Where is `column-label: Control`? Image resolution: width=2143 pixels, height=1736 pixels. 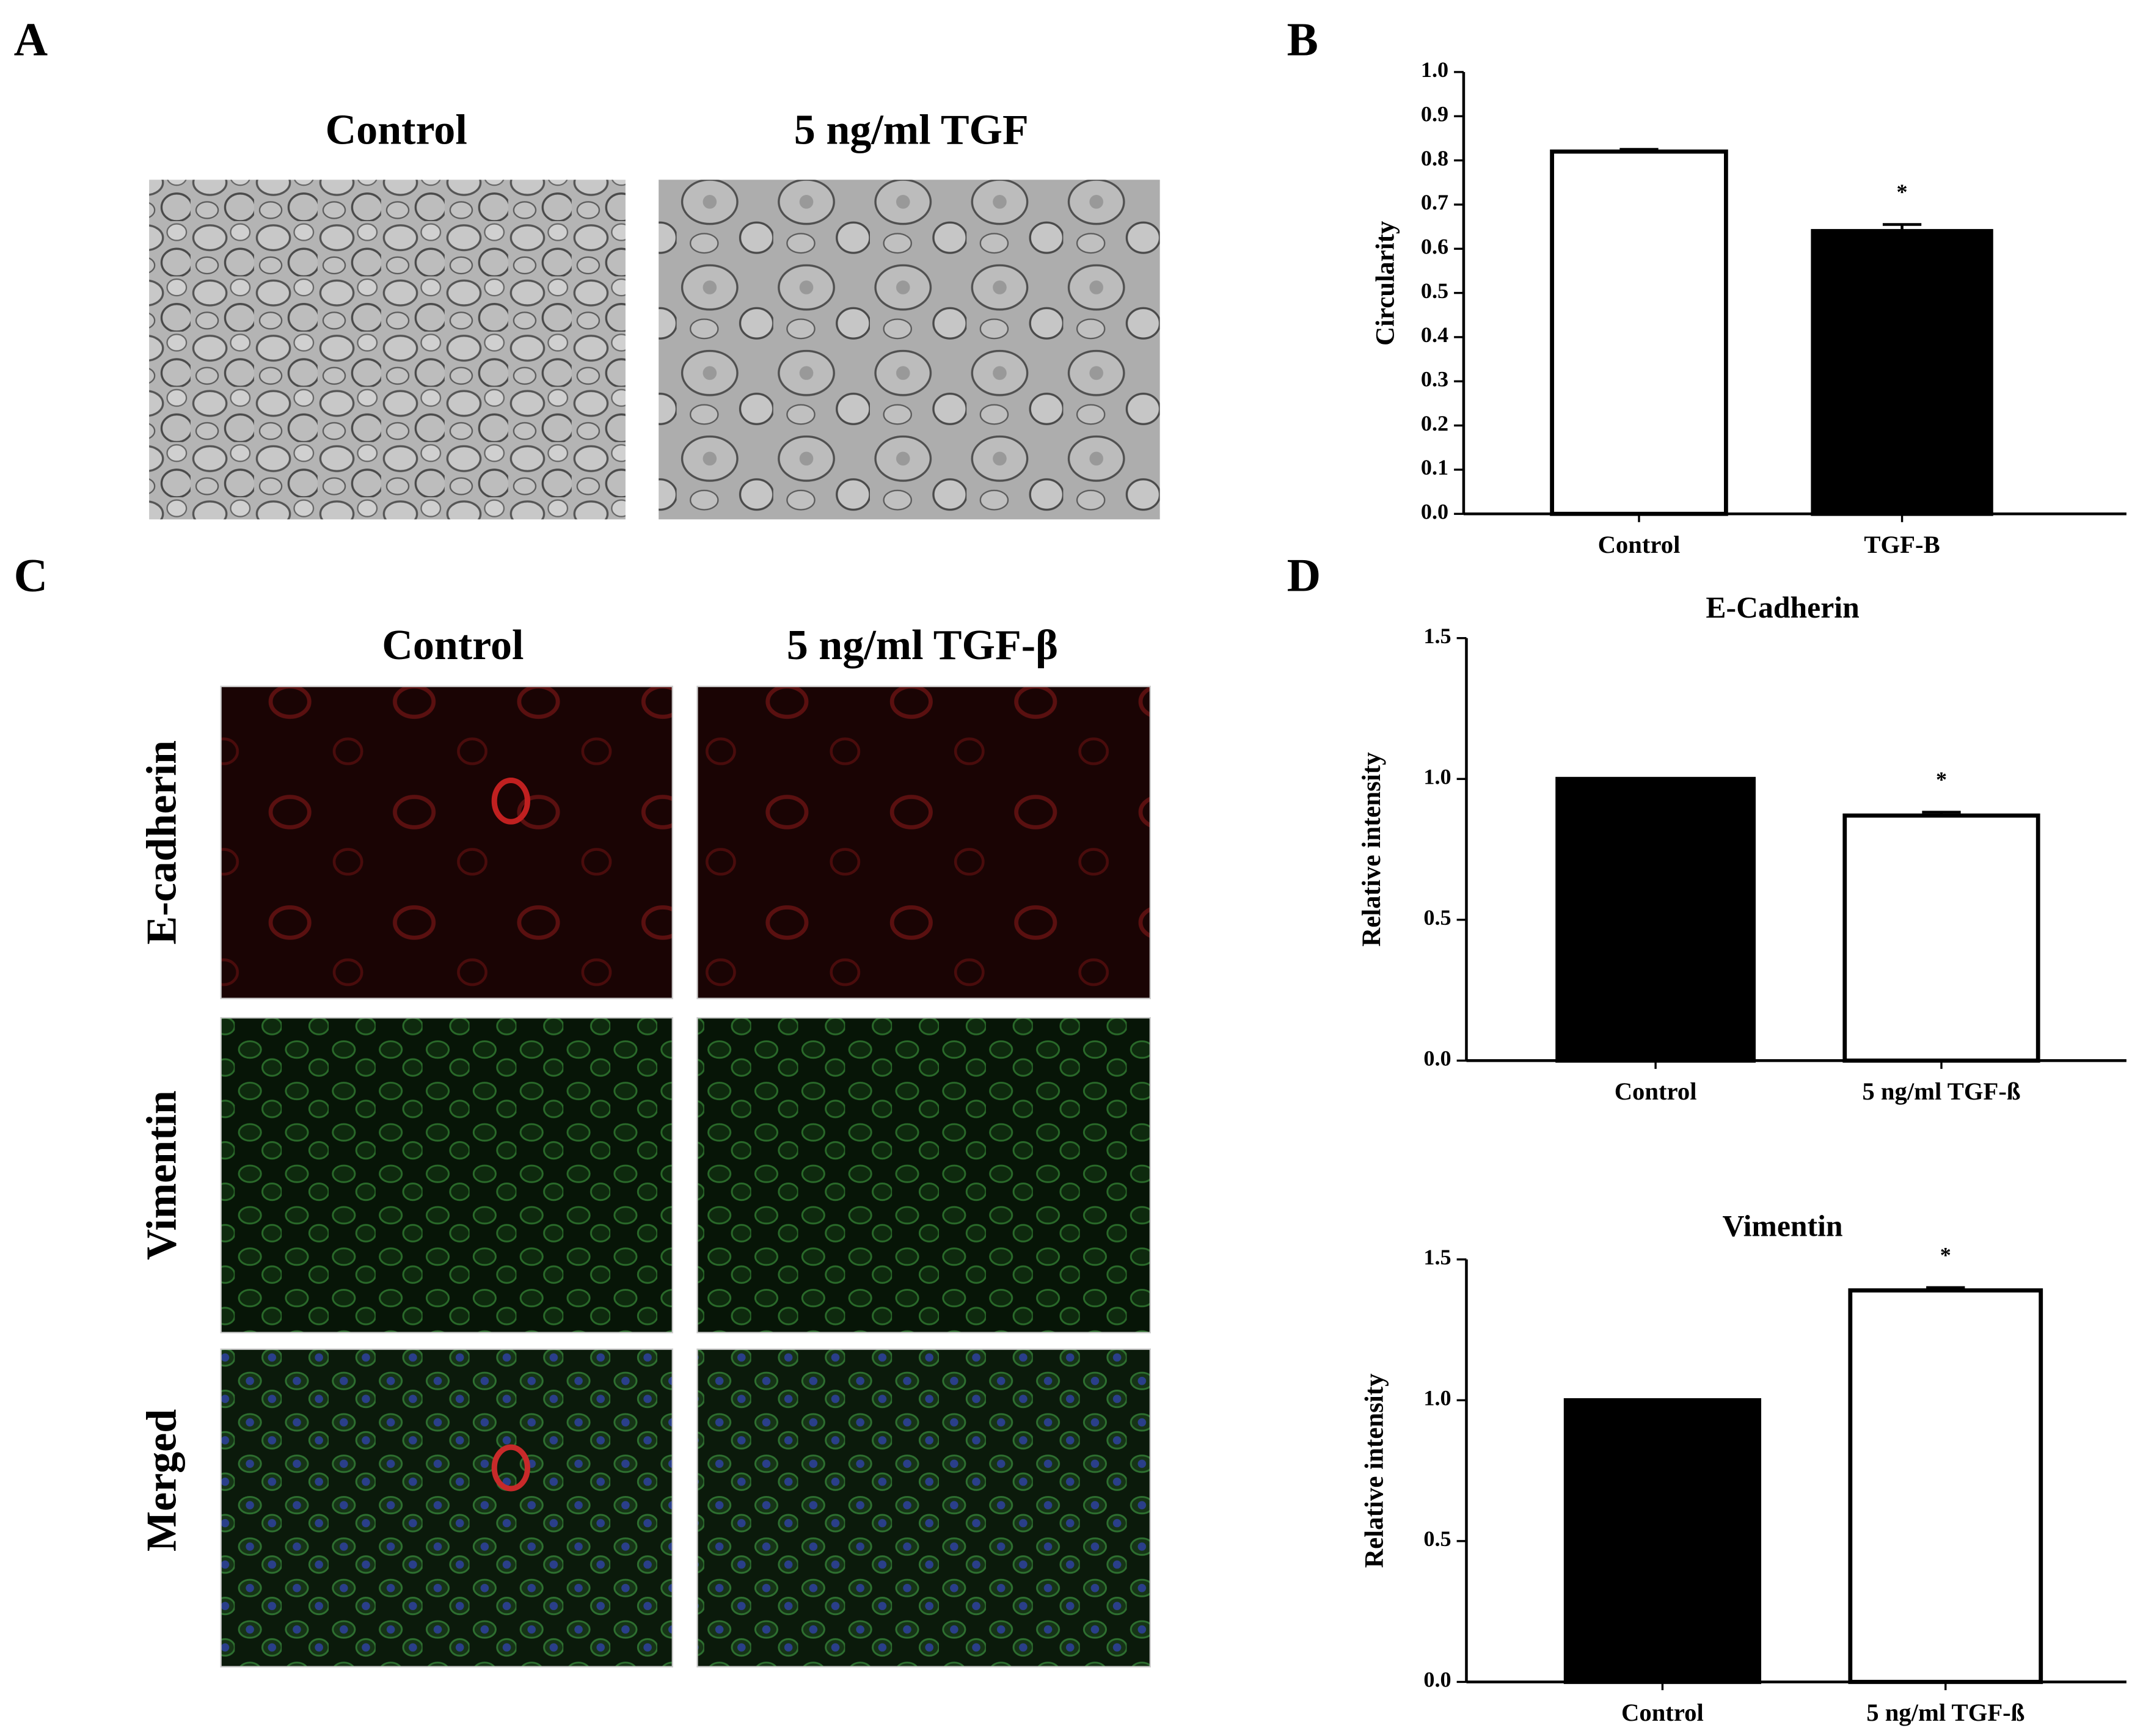
column-label: Control is located at coordinates (453, 646).